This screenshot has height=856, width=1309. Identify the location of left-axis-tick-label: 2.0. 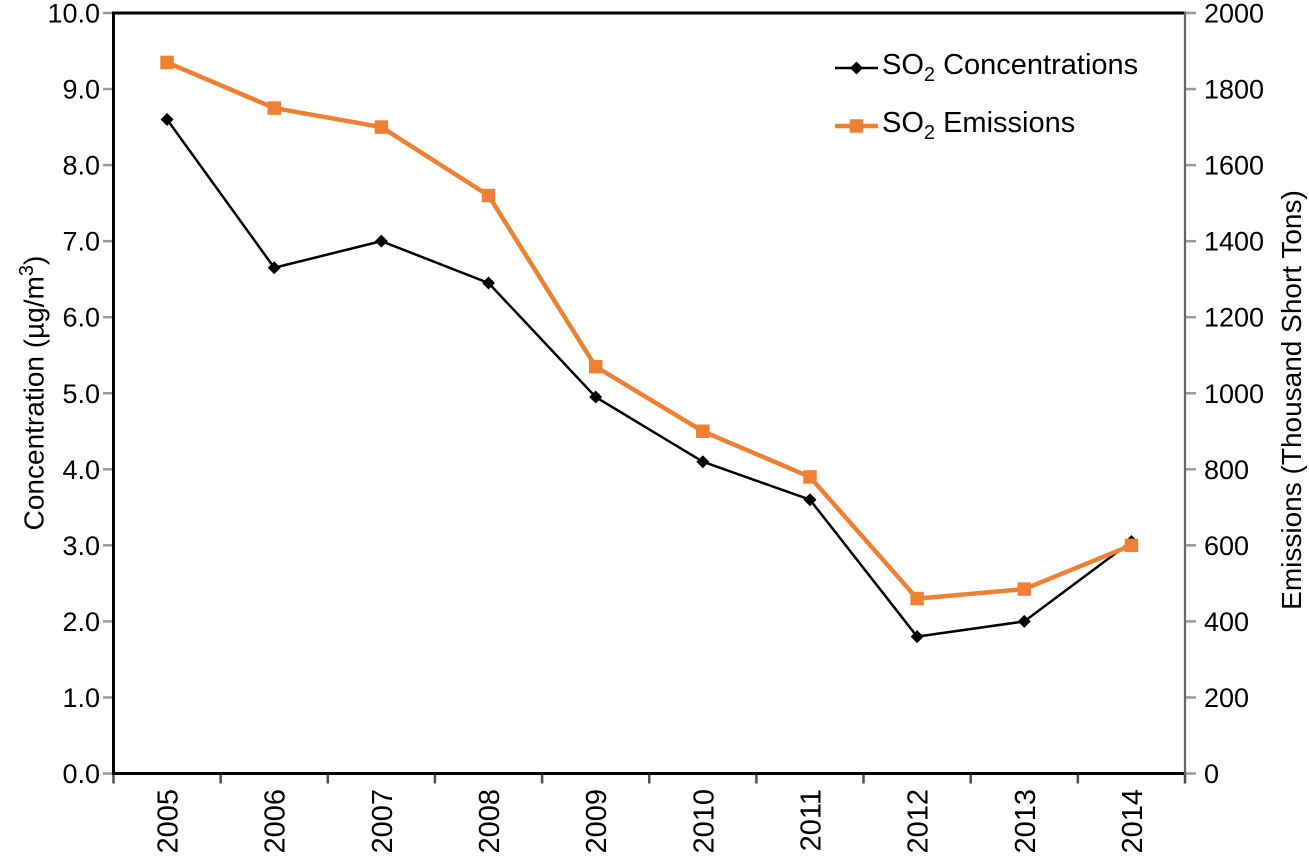
(81, 622).